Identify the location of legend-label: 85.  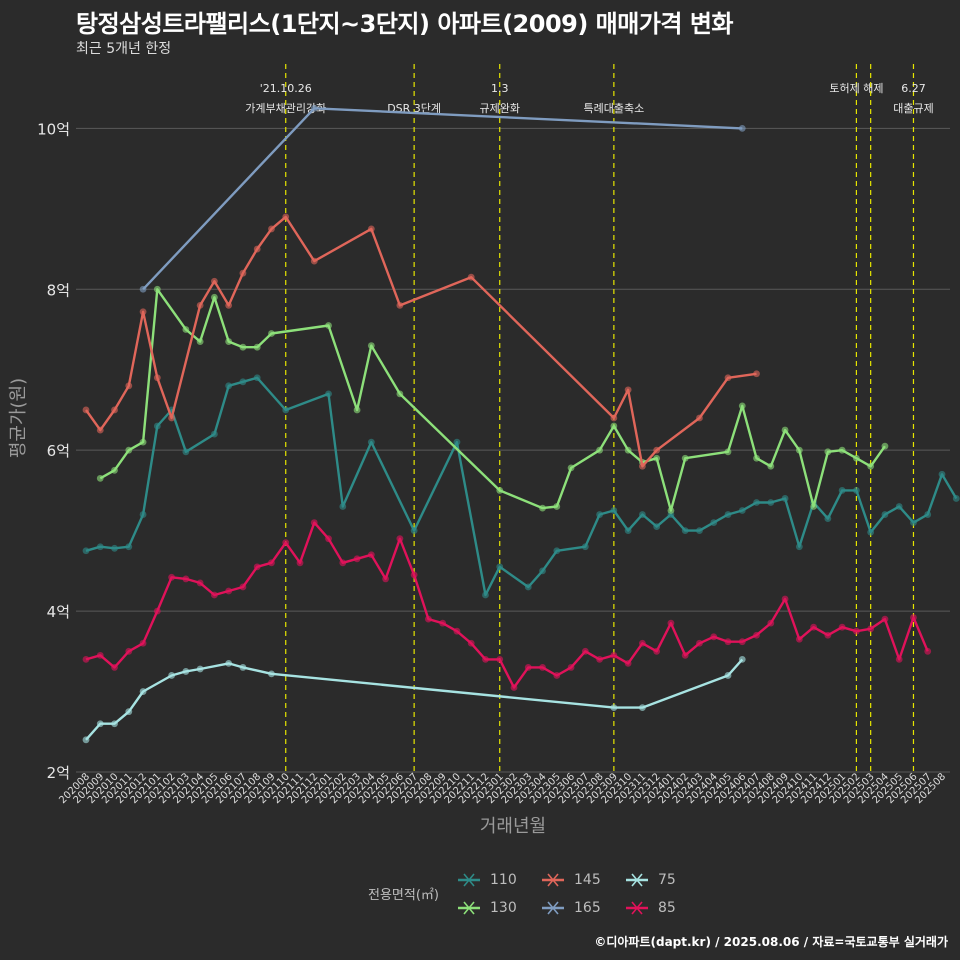
(667, 908).